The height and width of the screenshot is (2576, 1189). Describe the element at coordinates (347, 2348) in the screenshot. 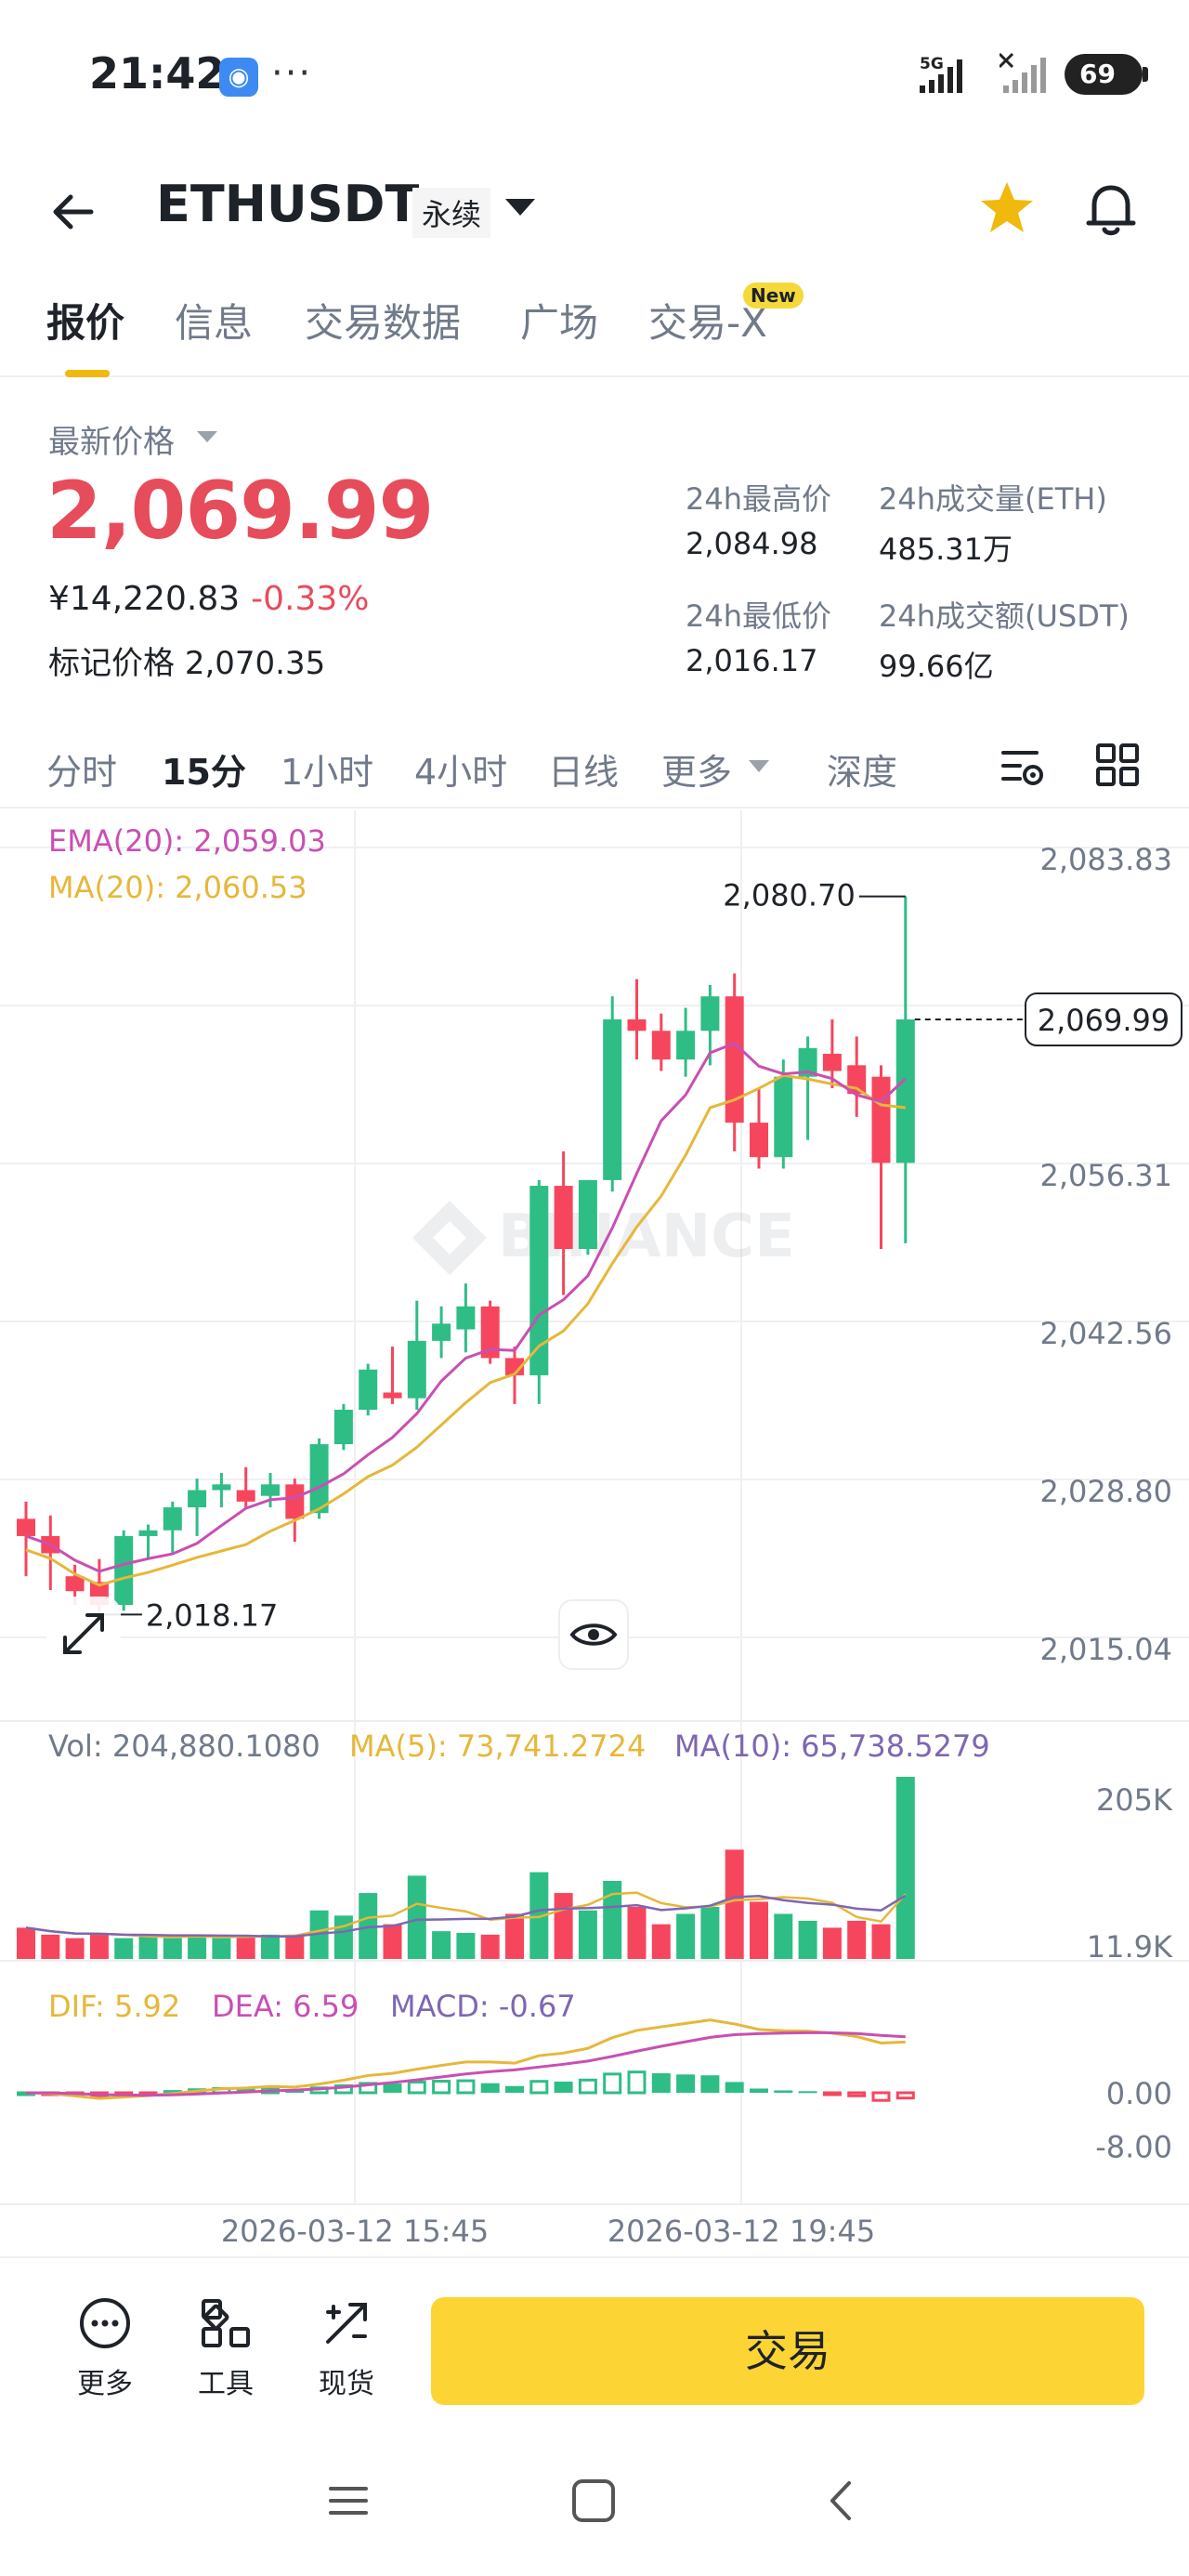

I see `spot-button: 现货` at that location.